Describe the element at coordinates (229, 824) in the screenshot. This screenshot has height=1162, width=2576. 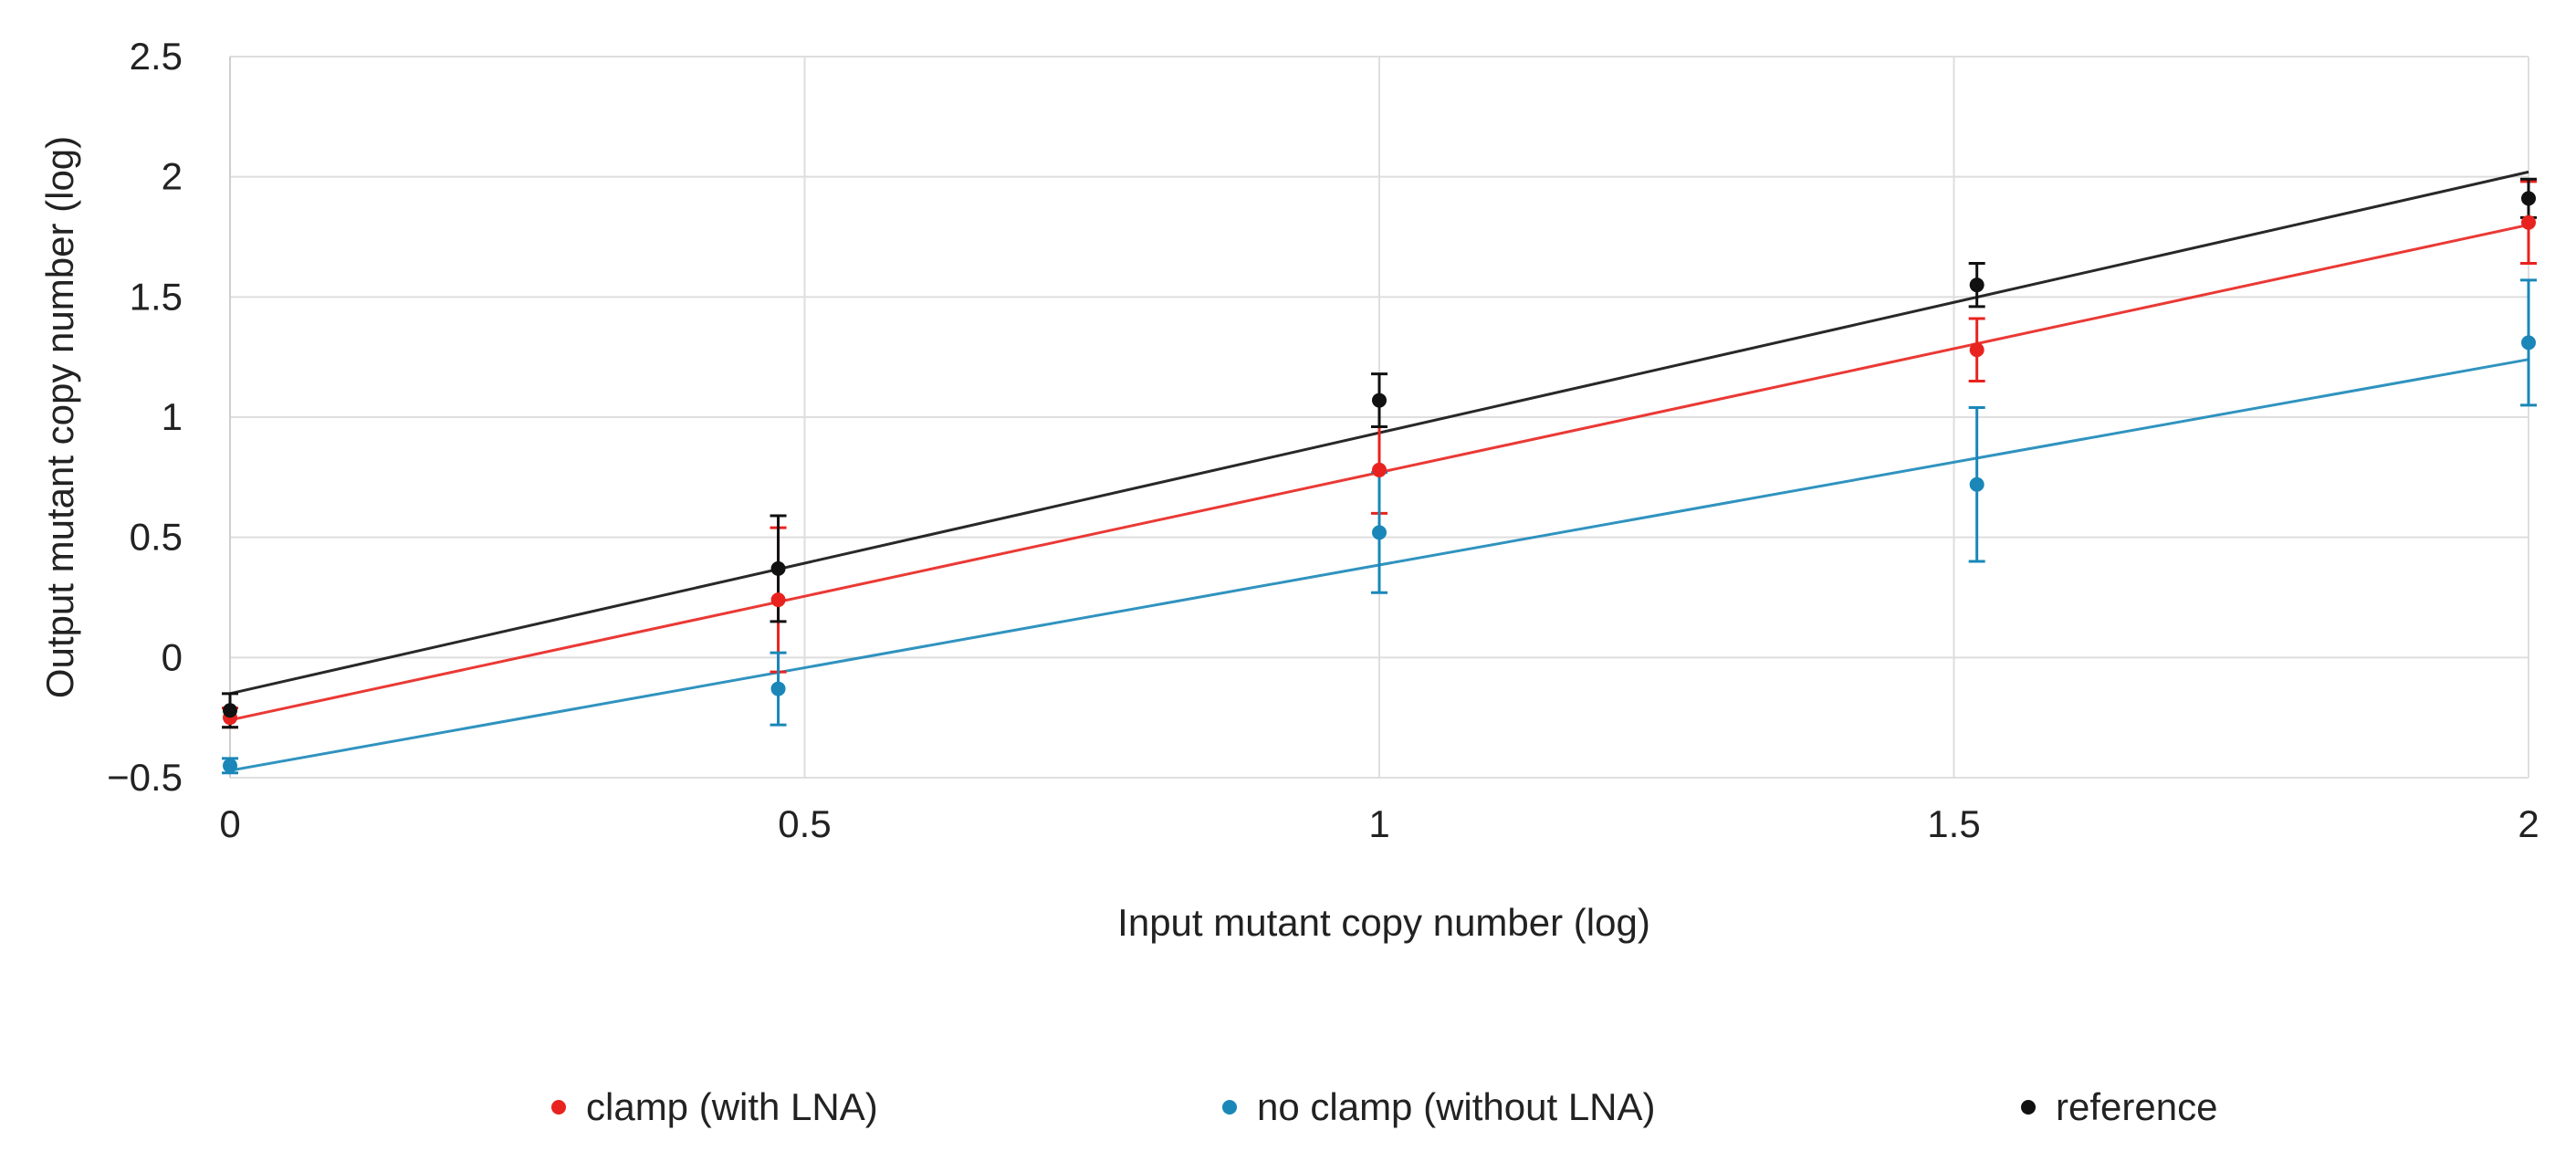
I see `x-tick-label: 0` at that location.